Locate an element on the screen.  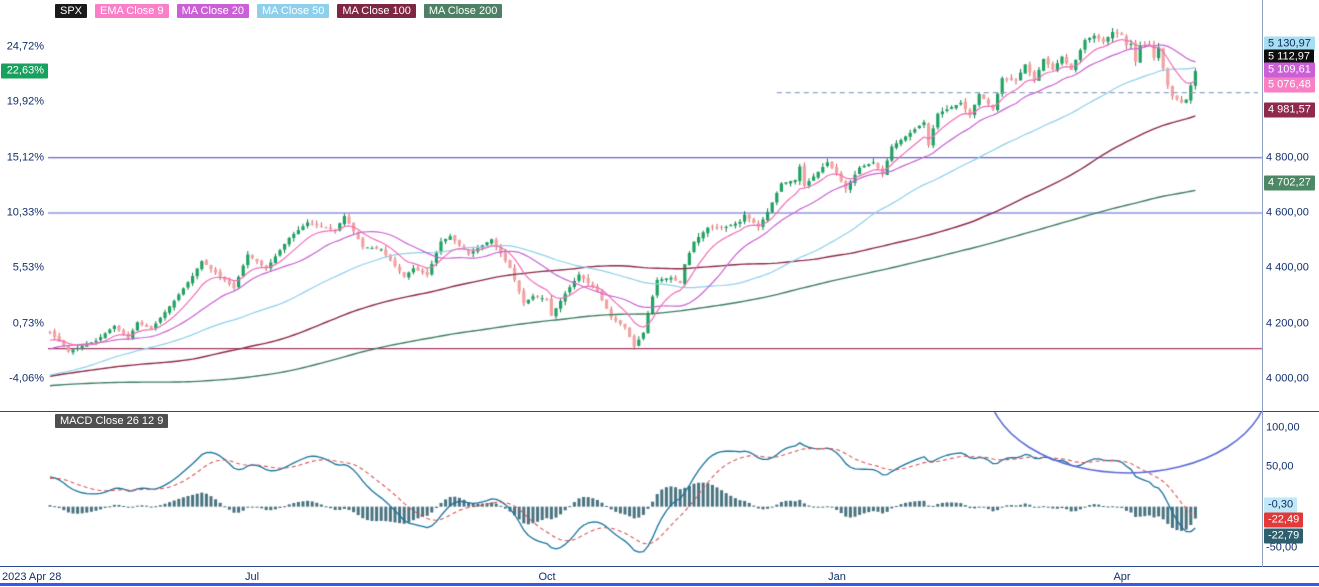
macd-scale-label: 50,00 is located at coordinates (1280, 466).